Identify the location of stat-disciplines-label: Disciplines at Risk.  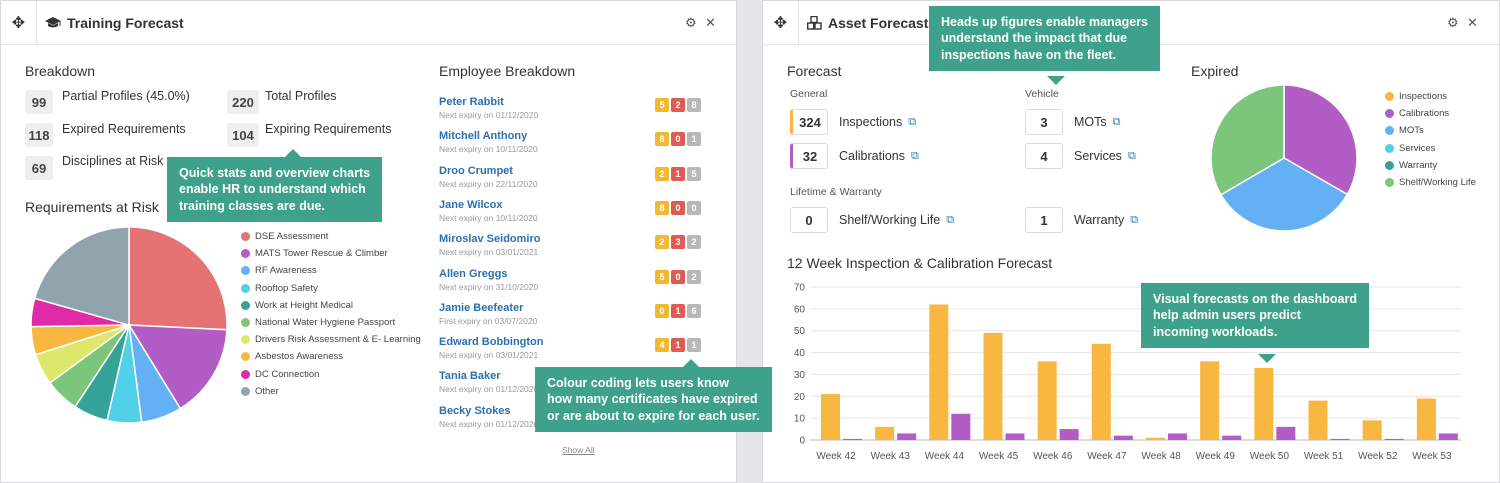
(113, 161).